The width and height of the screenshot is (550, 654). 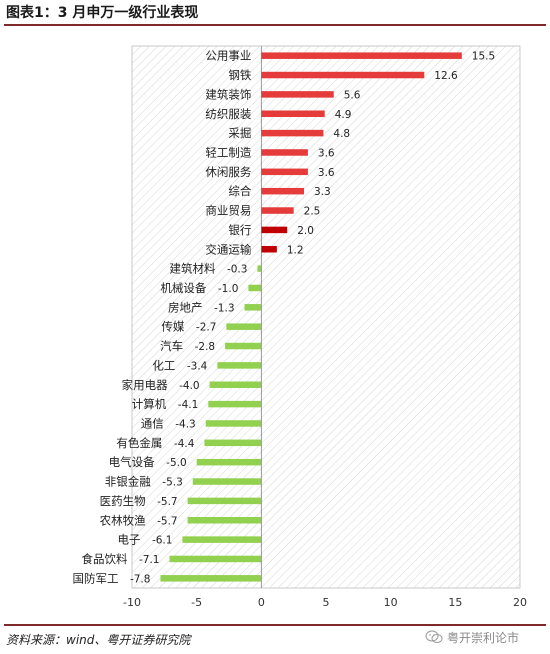 What do you see at coordinates (123, 520) in the screenshot?
I see `category-label: 农林牧渔` at bounding box center [123, 520].